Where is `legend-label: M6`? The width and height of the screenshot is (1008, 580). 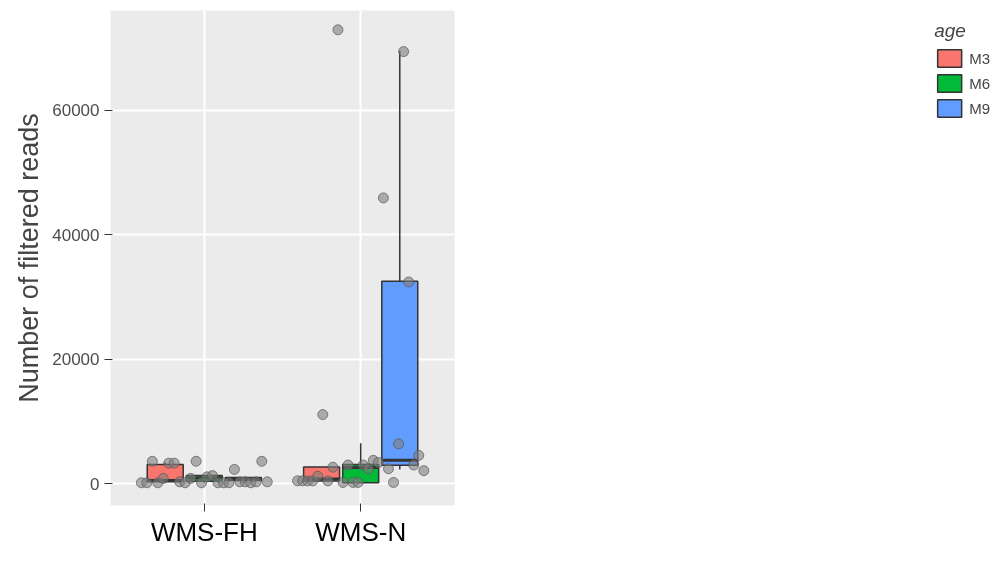 legend-label: M6 is located at coordinates (979, 83).